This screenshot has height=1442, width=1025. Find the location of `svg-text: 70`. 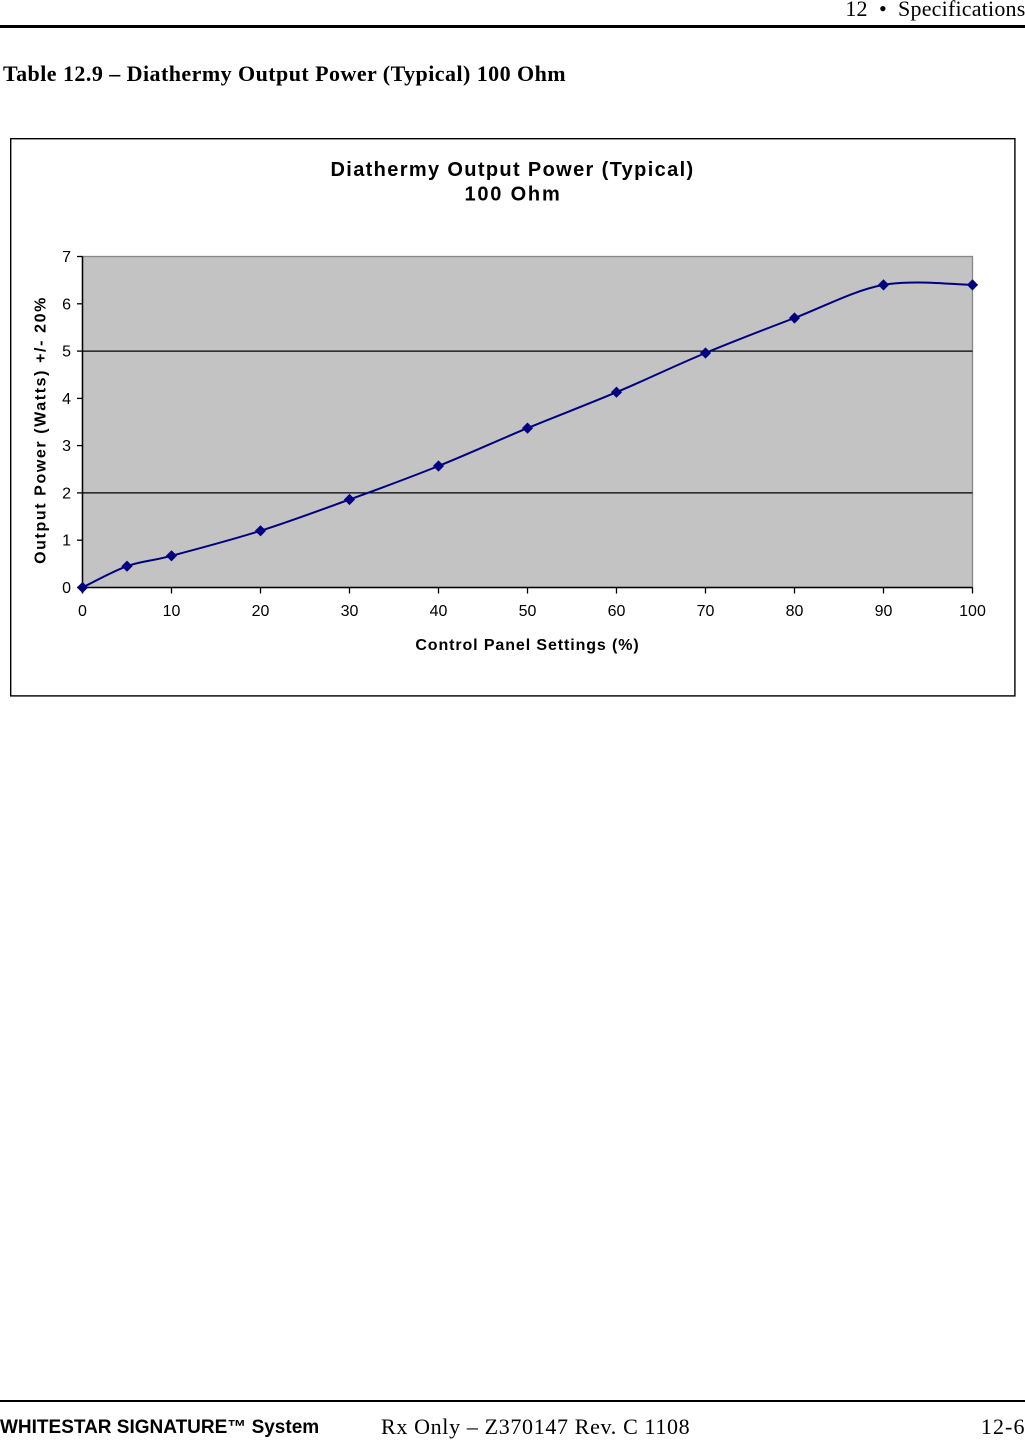

svg-text: 70 is located at coordinates (706, 611).